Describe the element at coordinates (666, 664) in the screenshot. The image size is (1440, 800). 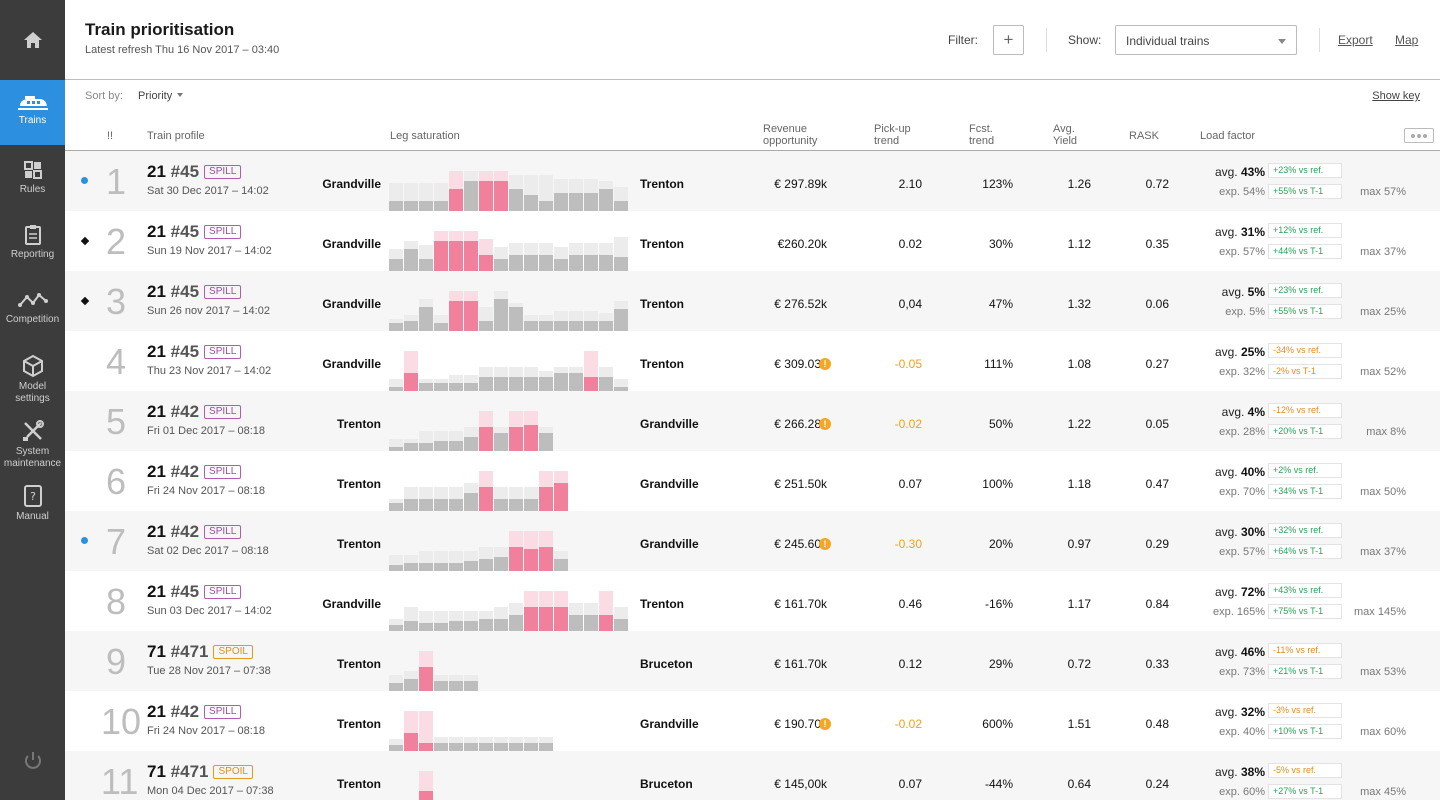
I see `destination-station: Bruceton` at that location.